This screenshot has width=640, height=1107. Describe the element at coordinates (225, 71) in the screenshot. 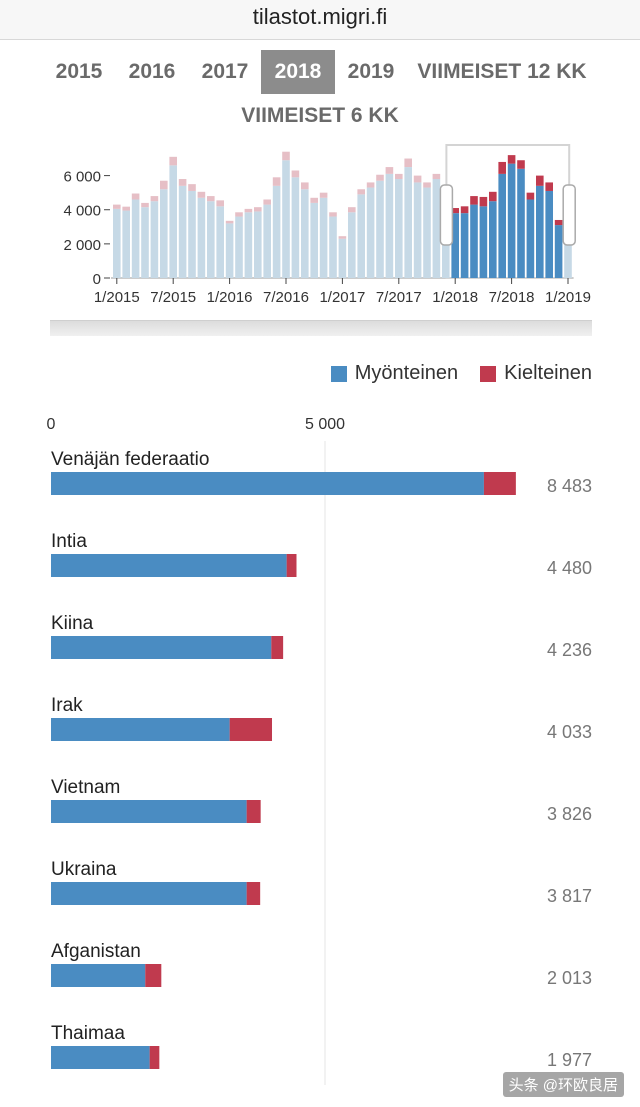

I see `tab-2017: 2017` at that location.